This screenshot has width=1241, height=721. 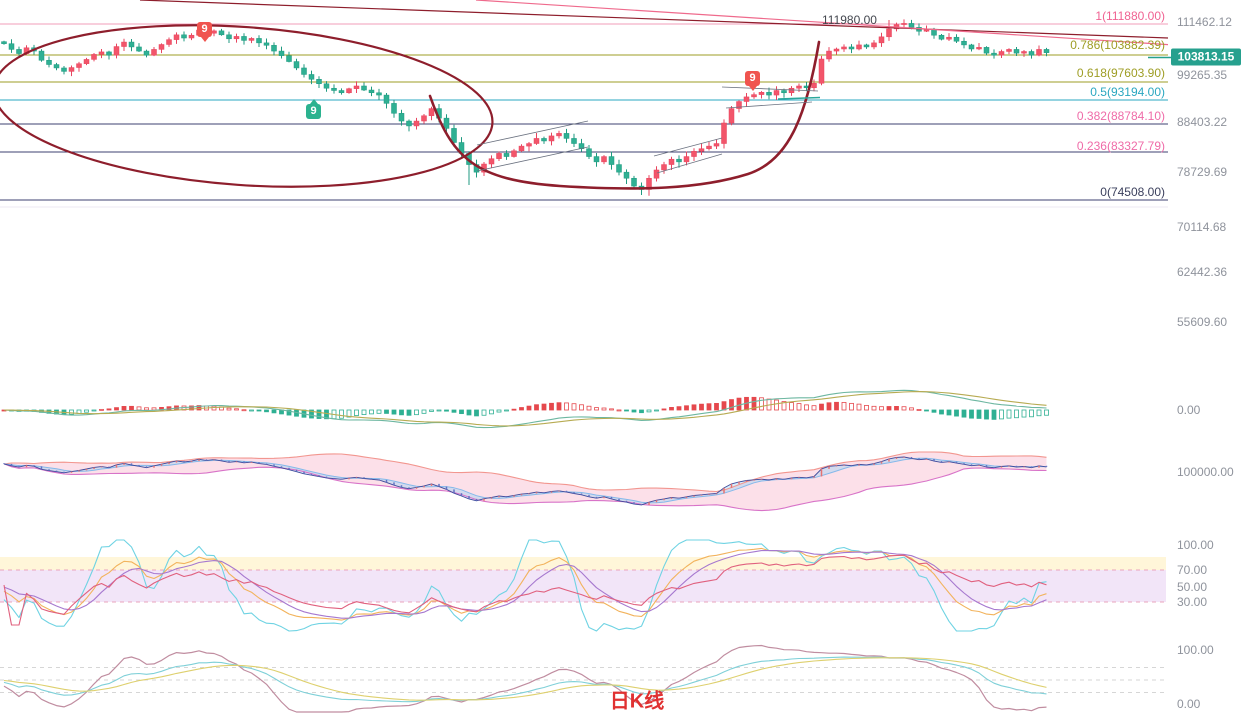 What do you see at coordinates (1206, 57) in the screenshot?
I see `current-price-badge: 103813.15` at bounding box center [1206, 57].